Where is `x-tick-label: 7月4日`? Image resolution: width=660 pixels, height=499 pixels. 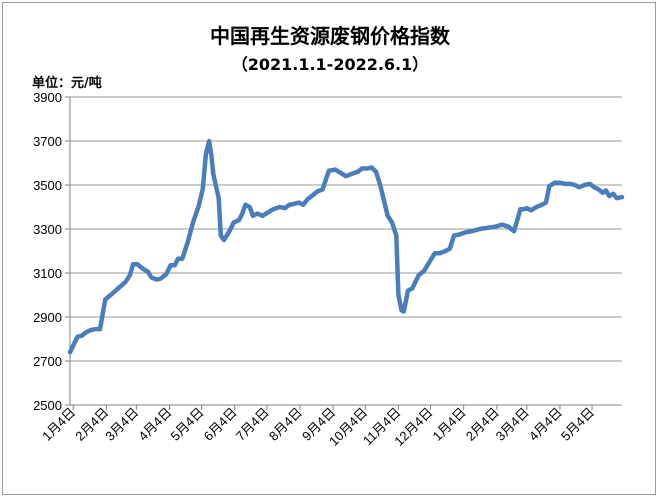
x-tick-label: 7月4日 is located at coordinates (252, 424).